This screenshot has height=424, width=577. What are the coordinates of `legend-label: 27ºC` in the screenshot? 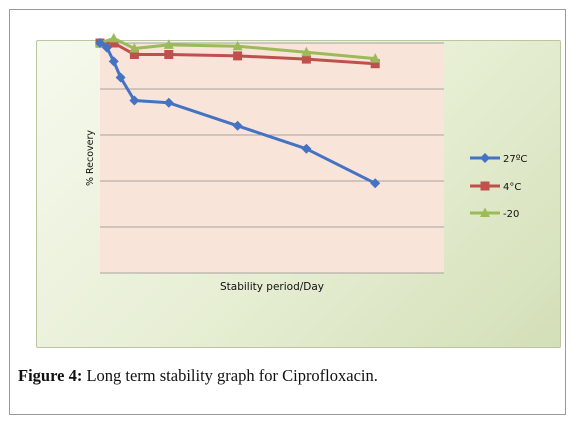 It's located at (515, 159).